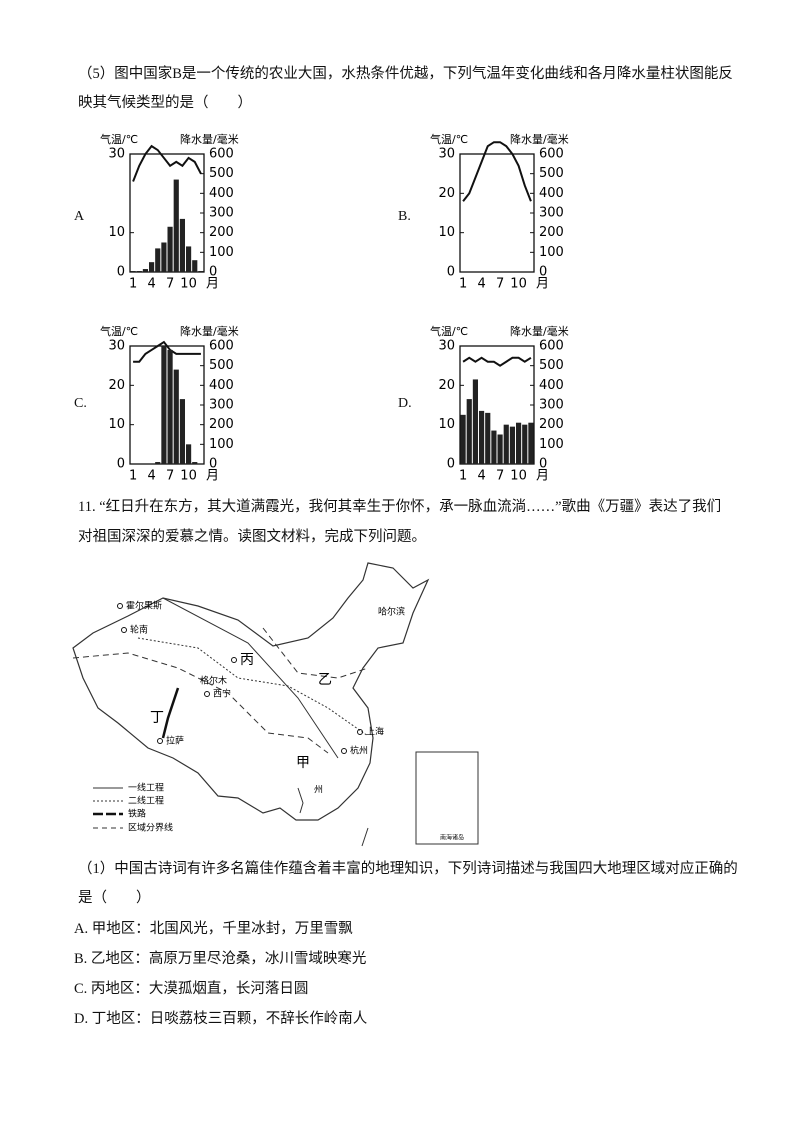 The height and width of the screenshot is (1132, 800). What do you see at coordinates (150, 828) in the screenshot?
I see `legend-label: 区域分界线` at bounding box center [150, 828].